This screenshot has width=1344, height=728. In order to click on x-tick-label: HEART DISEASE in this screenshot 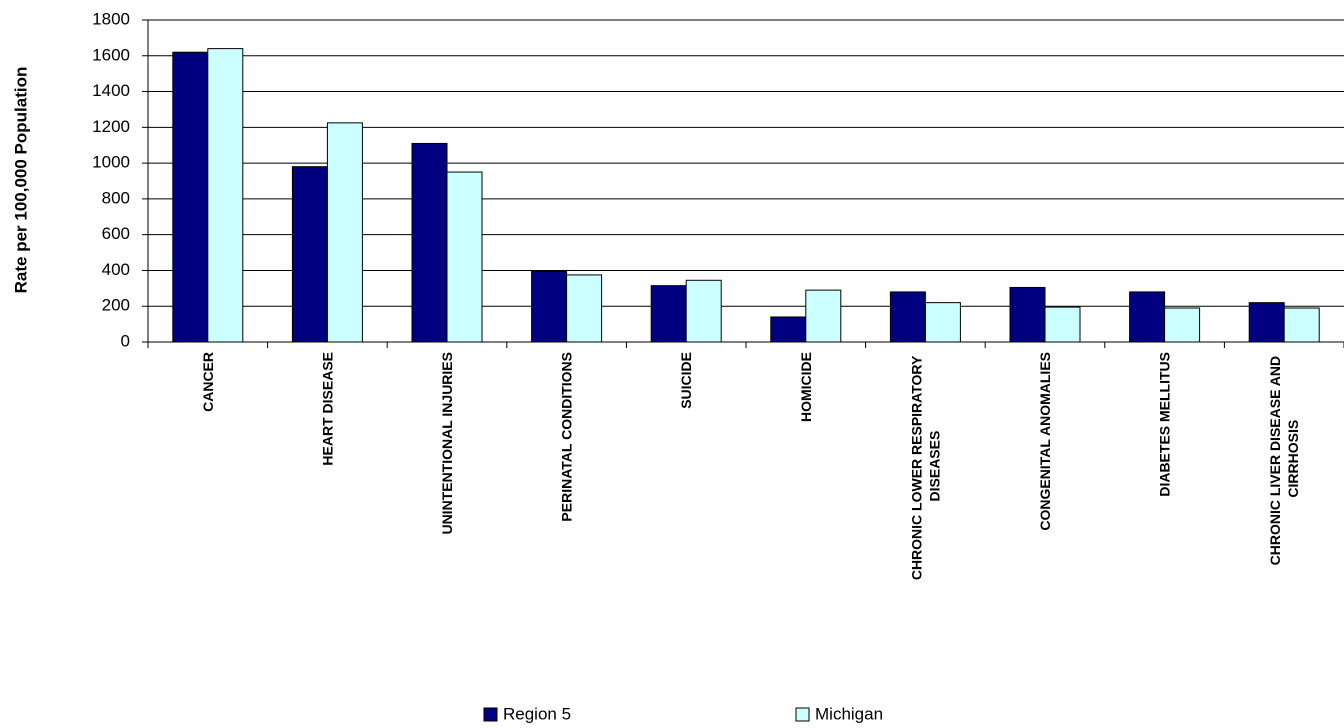, I will do `click(327, 409)`.